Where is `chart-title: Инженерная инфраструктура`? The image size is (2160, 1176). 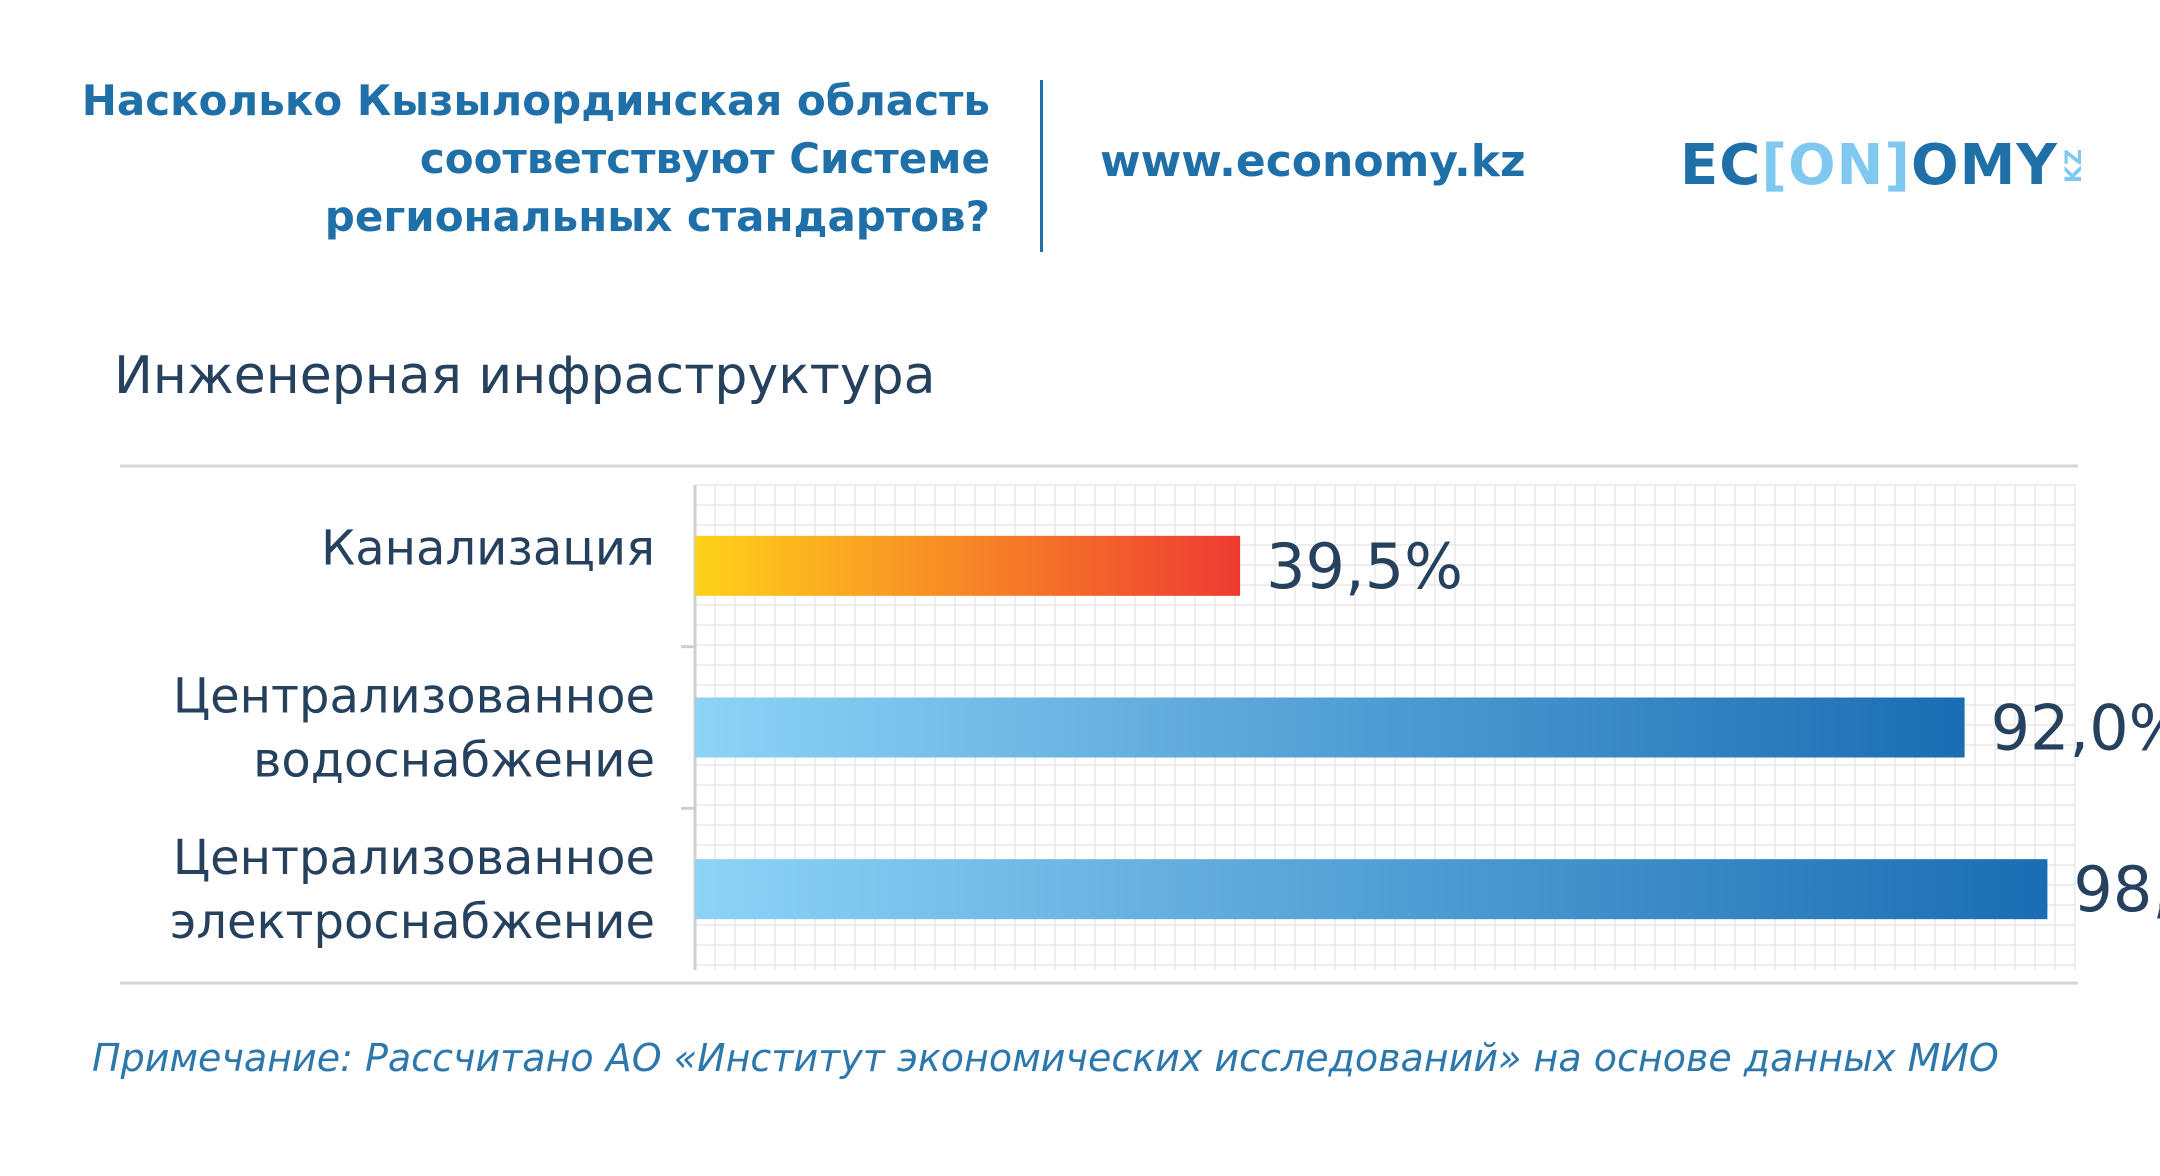
chart-title: Инженерная инфраструктура is located at coordinates (525, 376).